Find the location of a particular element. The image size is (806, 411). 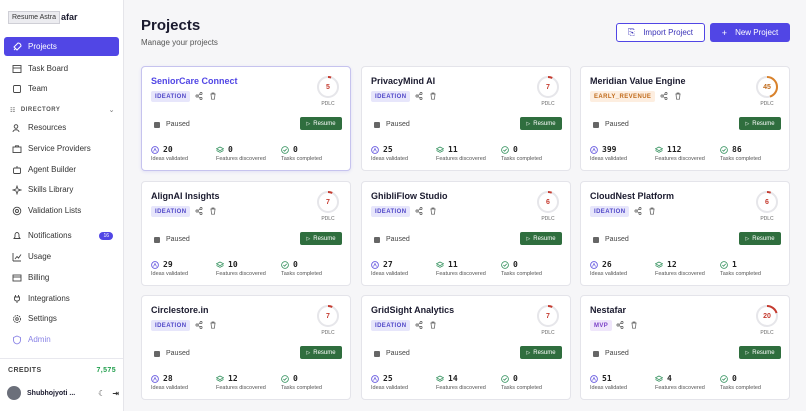

sidebar-item-team: Team is located at coordinates (61, 88).